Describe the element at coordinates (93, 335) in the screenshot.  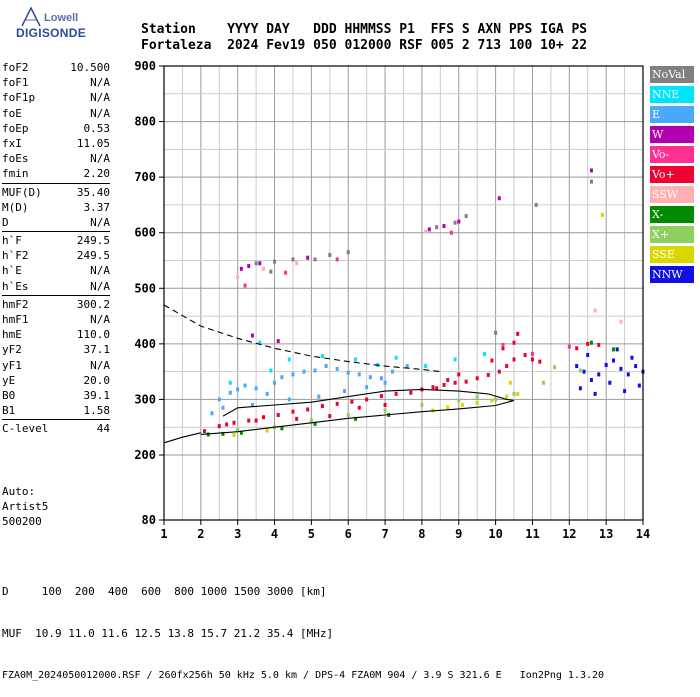
I see `param-value: 110.0` at that location.